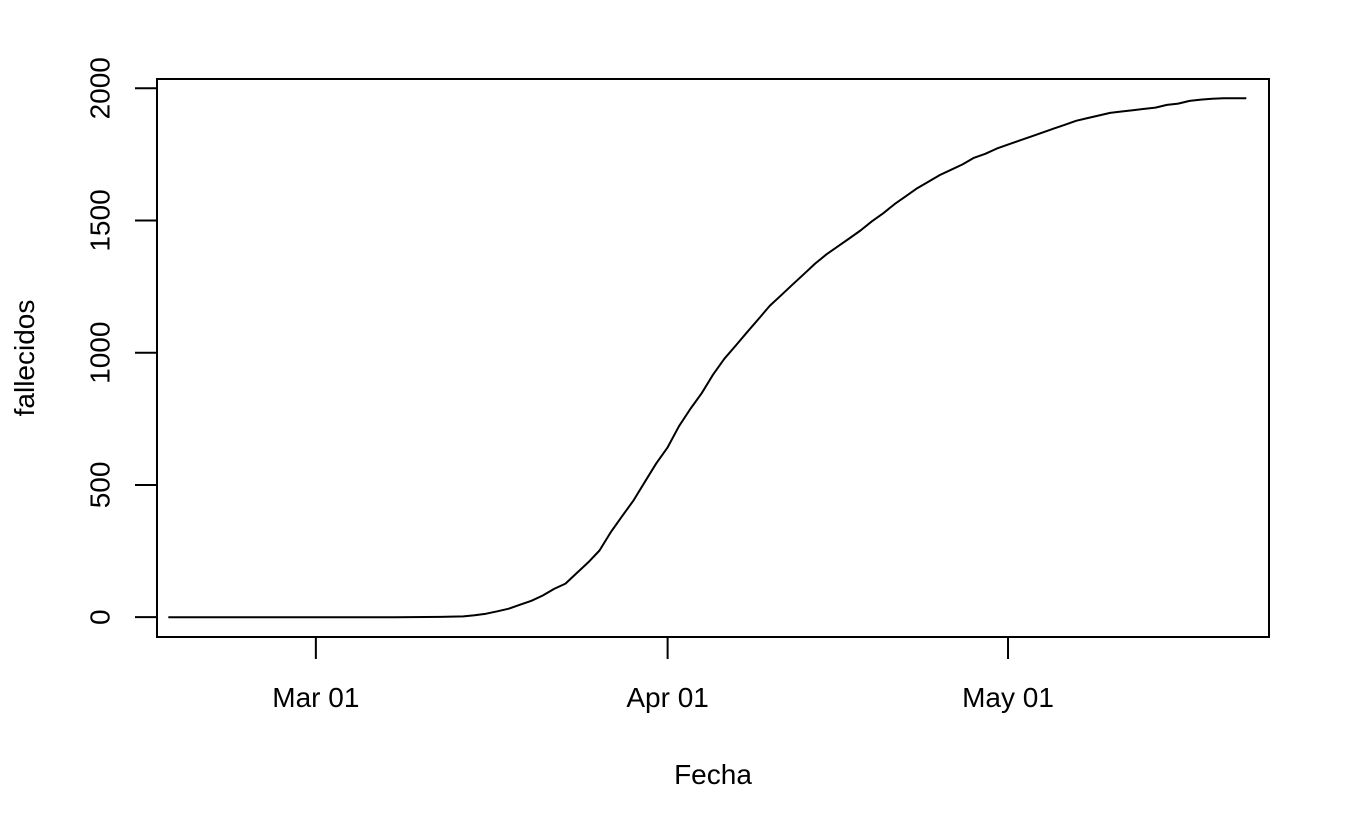  What do you see at coordinates (24, 358) in the screenshot?
I see `y-axis-label: fallecidos` at bounding box center [24, 358].